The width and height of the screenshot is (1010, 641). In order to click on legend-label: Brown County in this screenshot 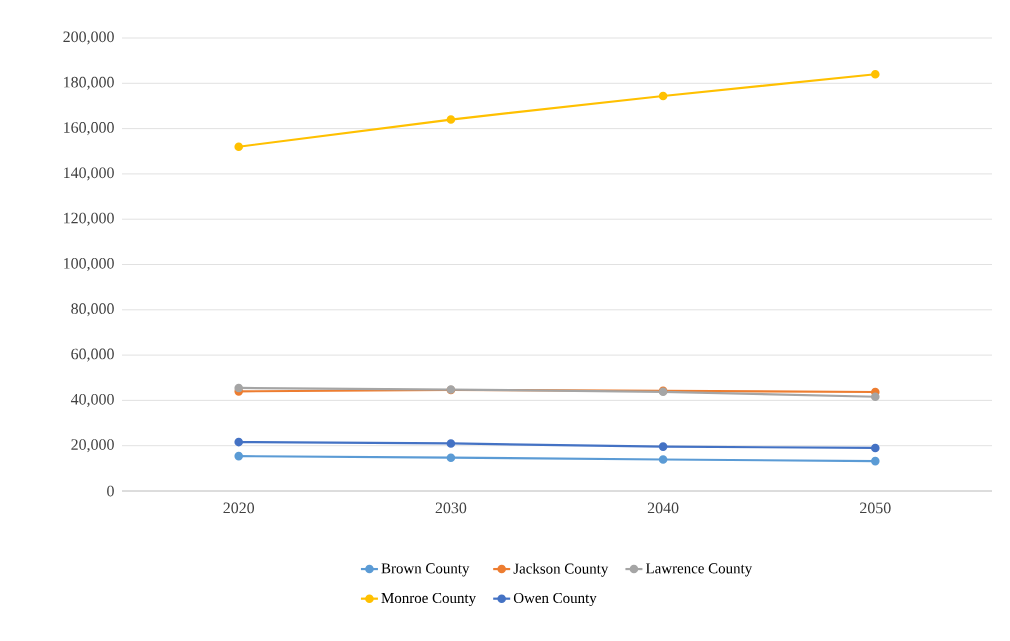, I will do `click(425, 570)`.